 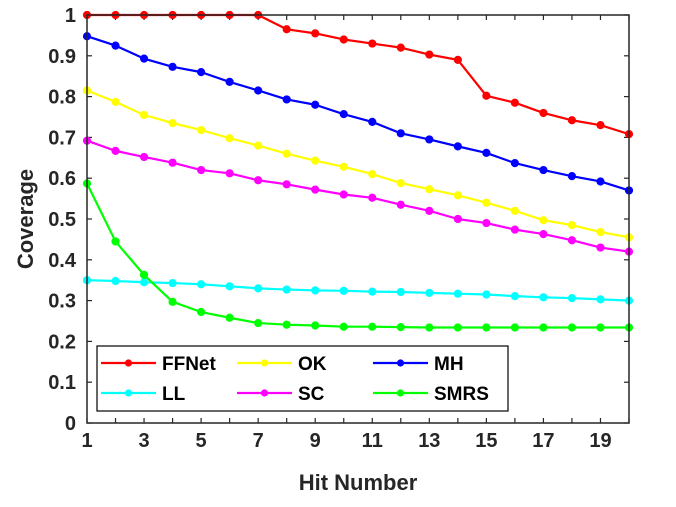 I want to click on legend-label-smrs: SMRS, so click(x=461, y=394).